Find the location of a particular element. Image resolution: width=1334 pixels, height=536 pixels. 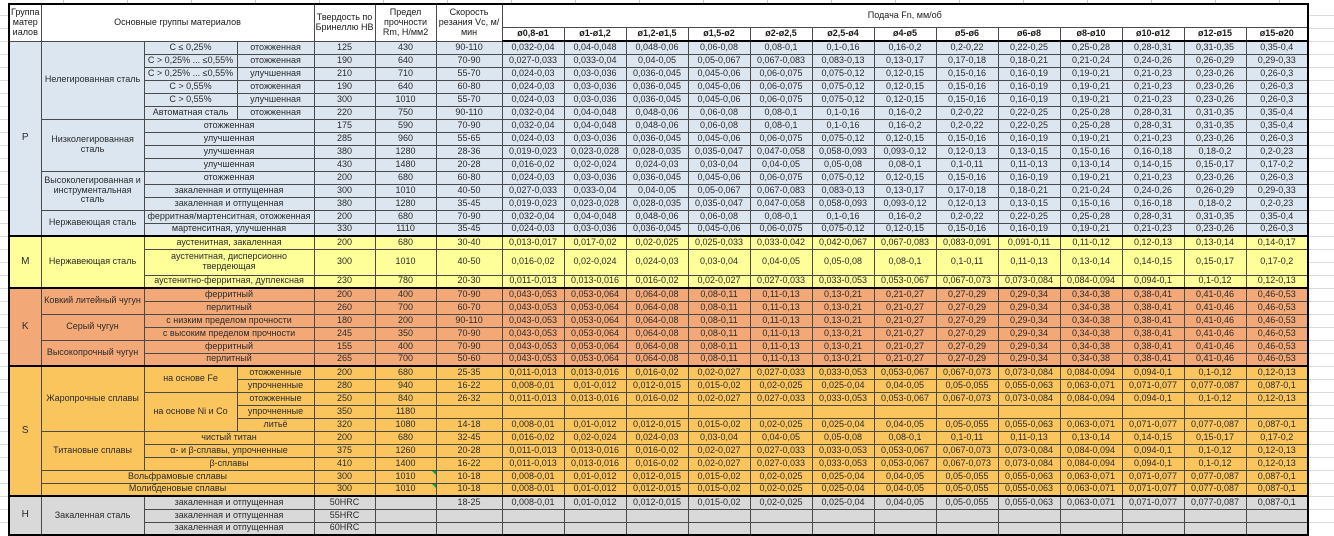

feed-cell: 0,025-0,04 is located at coordinates (843, 385).